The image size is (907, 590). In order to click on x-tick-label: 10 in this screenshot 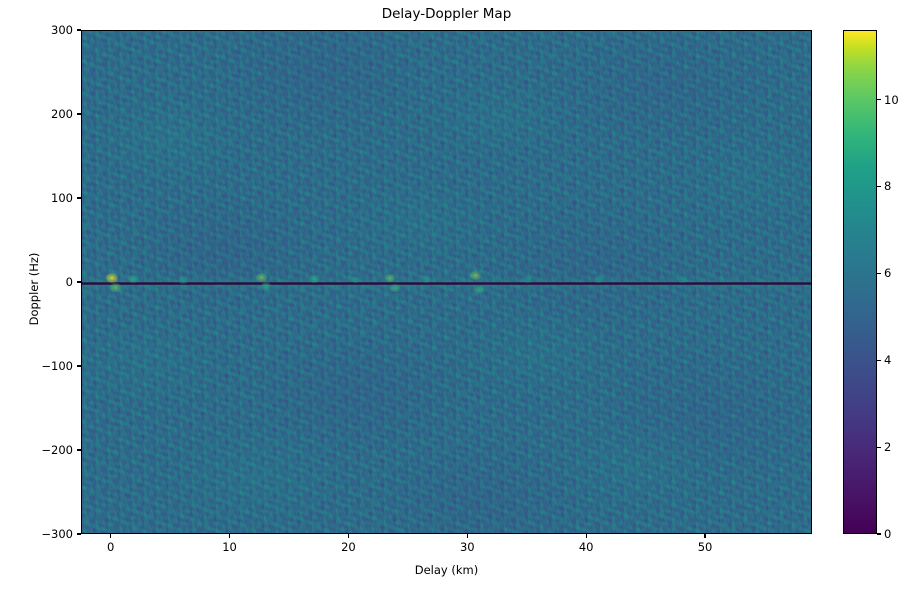, I will do `click(229, 547)`.